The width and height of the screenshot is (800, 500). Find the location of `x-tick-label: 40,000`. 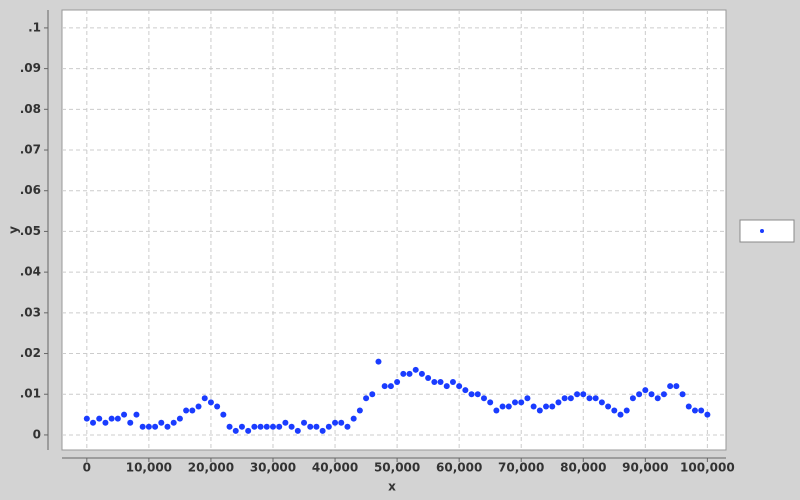

x-tick-label: 40,000 is located at coordinates (335, 468).